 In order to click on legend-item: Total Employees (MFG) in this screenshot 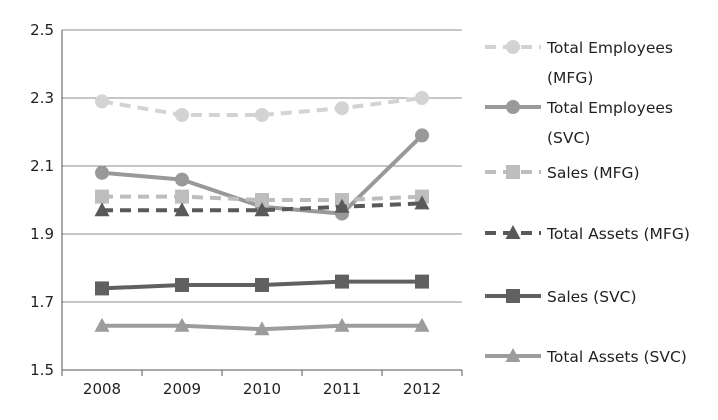, I will do `click(579, 63)`.